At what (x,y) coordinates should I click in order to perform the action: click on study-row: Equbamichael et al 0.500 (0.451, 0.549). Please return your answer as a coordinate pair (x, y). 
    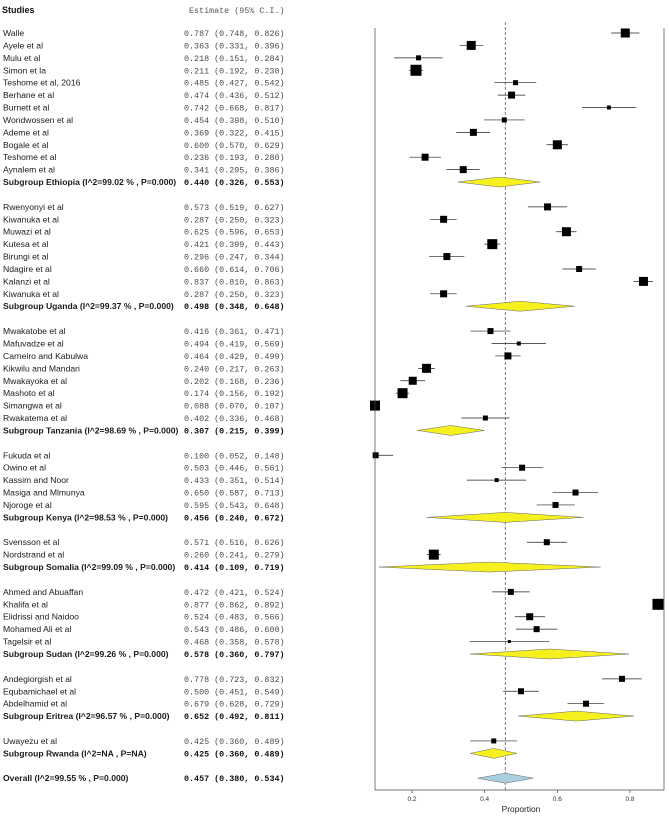
    Looking at the image, I should click on (144, 691).